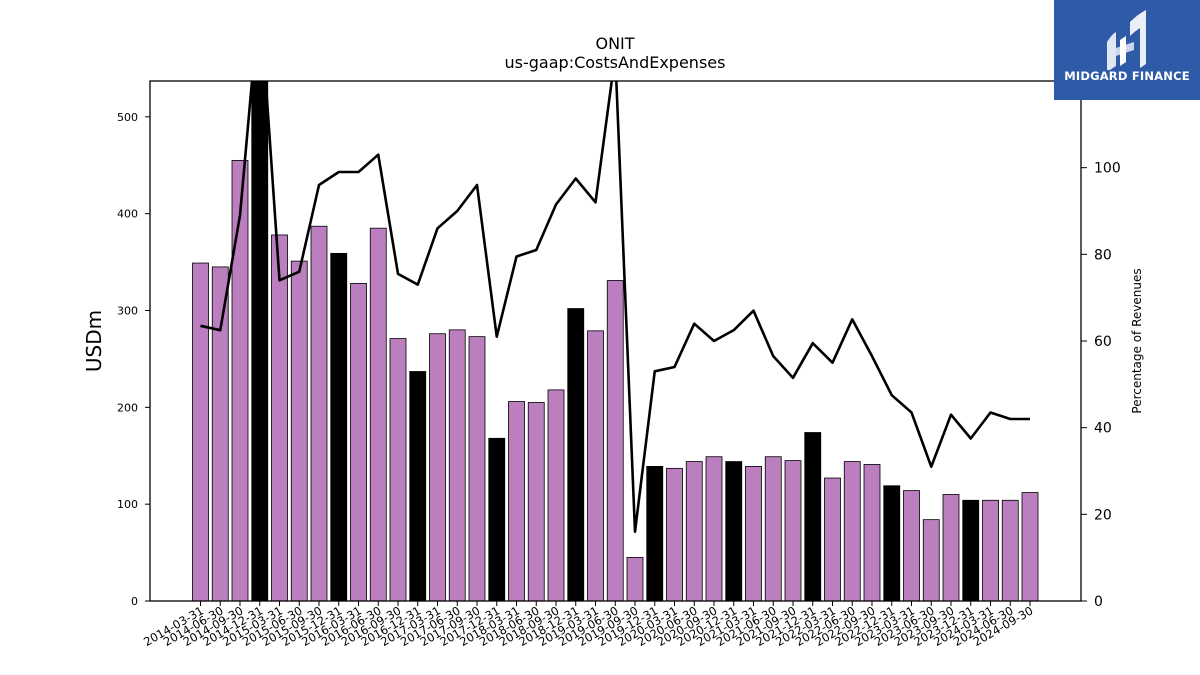 The image size is (1200, 675). Describe the element at coordinates (134, 601) in the screenshot. I see `y-tick-label: 0` at that location.